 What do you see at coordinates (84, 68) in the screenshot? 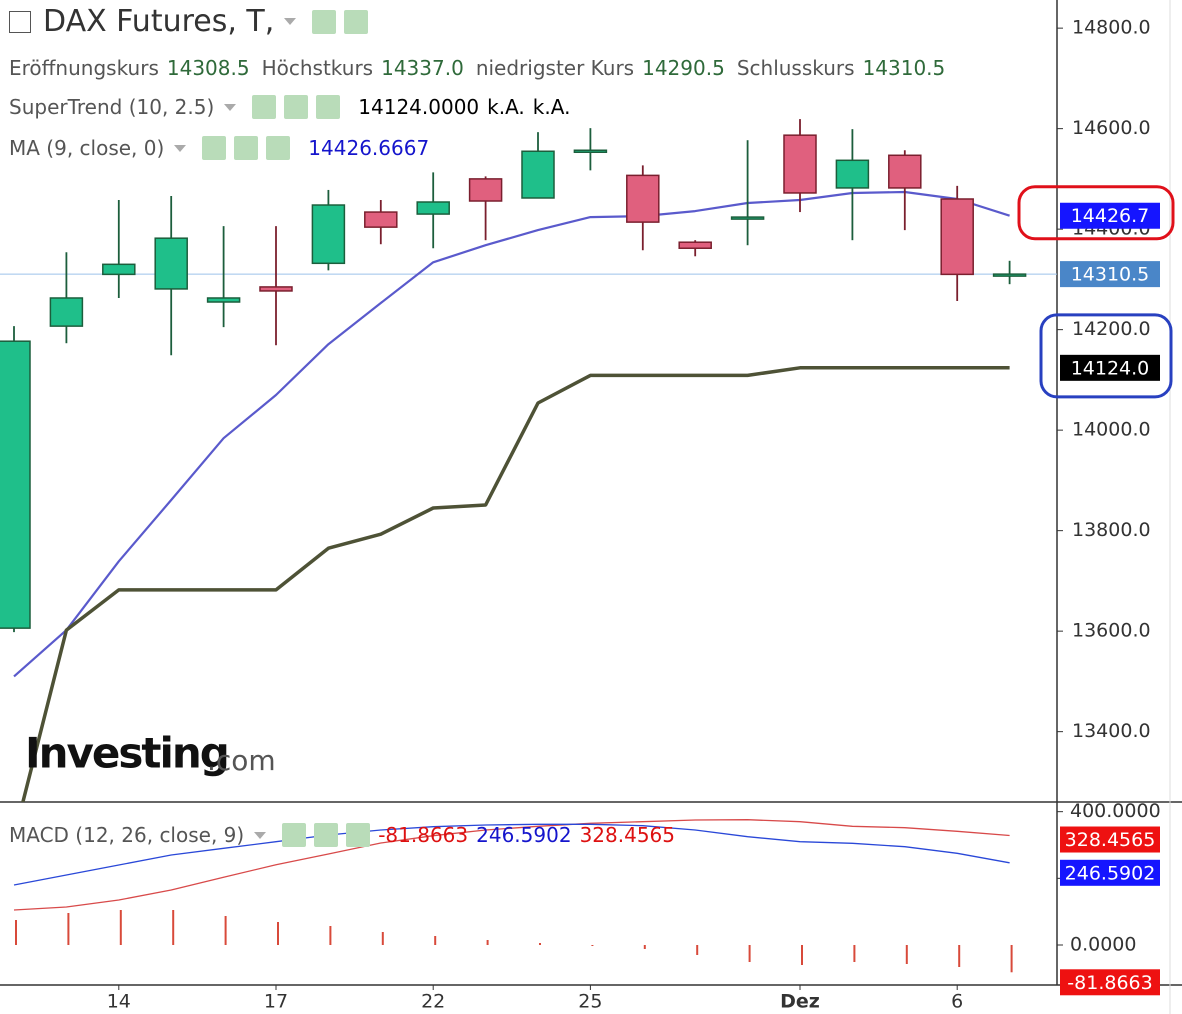
I see `legend-name: Eröffnungskurs` at bounding box center [84, 68].